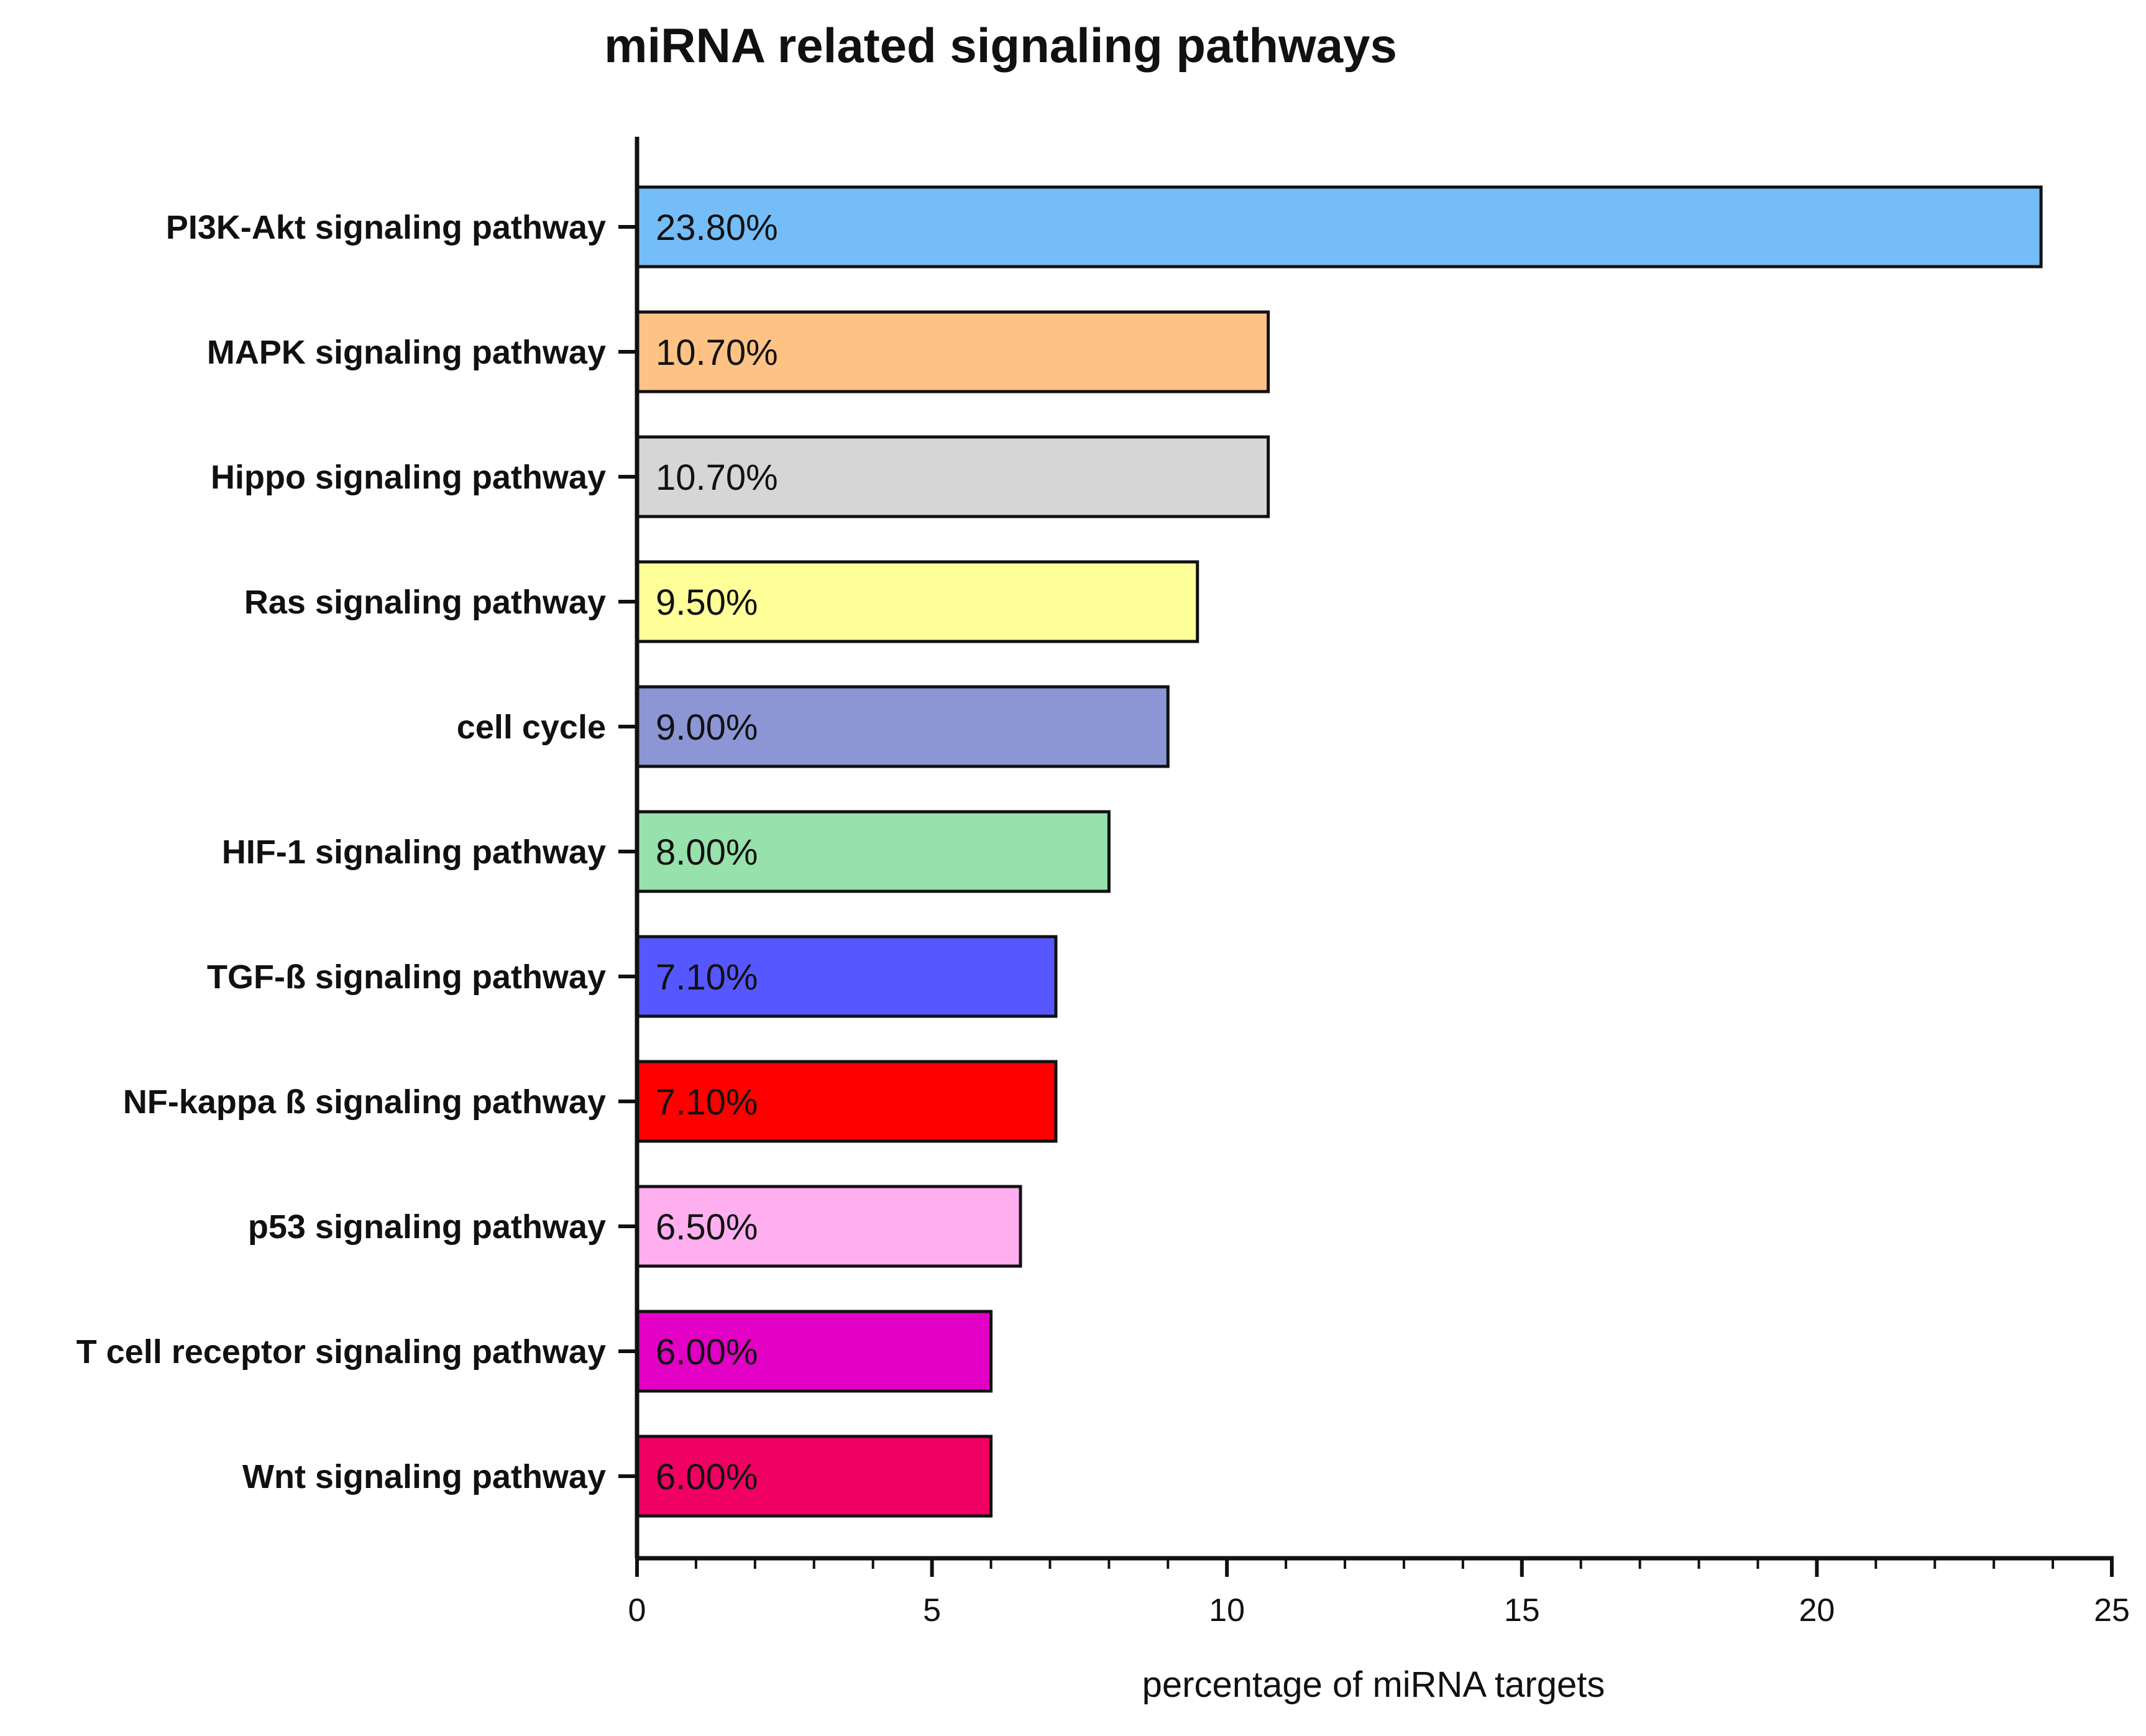 The width and height of the screenshot is (2146, 1736). What do you see at coordinates (341, 1352) in the screenshot?
I see `category-label: T cell receptor signaling pathway` at bounding box center [341, 1352].